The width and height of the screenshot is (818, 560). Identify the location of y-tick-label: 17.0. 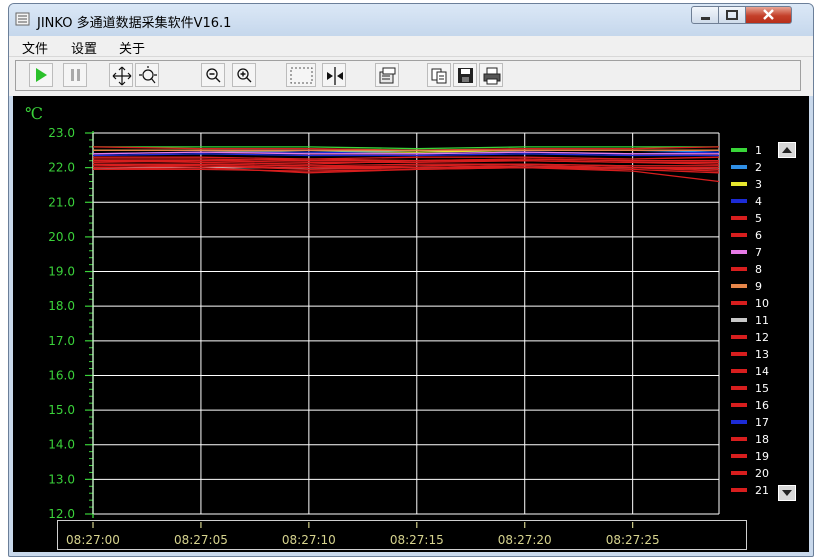
(61, 341).